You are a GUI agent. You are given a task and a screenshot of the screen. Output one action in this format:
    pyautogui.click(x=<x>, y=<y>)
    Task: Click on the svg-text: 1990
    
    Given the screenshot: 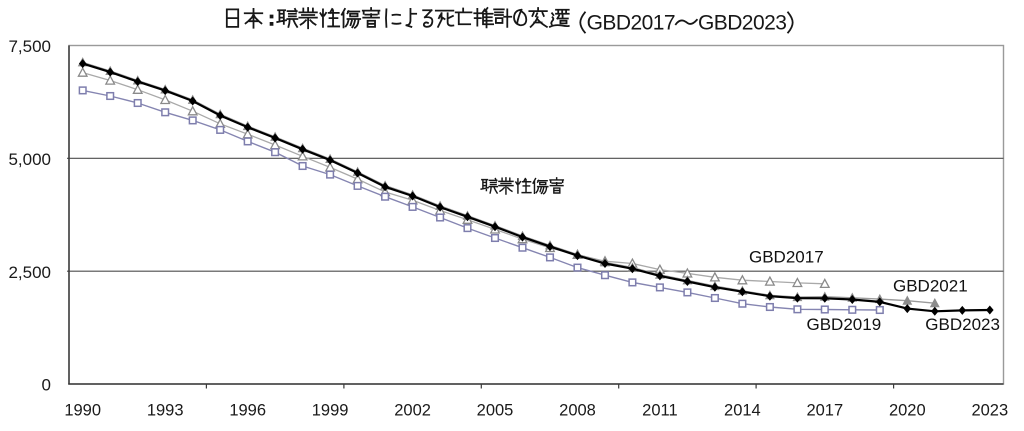 What is the action you would take?
    pyautogui.click(x=82, y=411)
    